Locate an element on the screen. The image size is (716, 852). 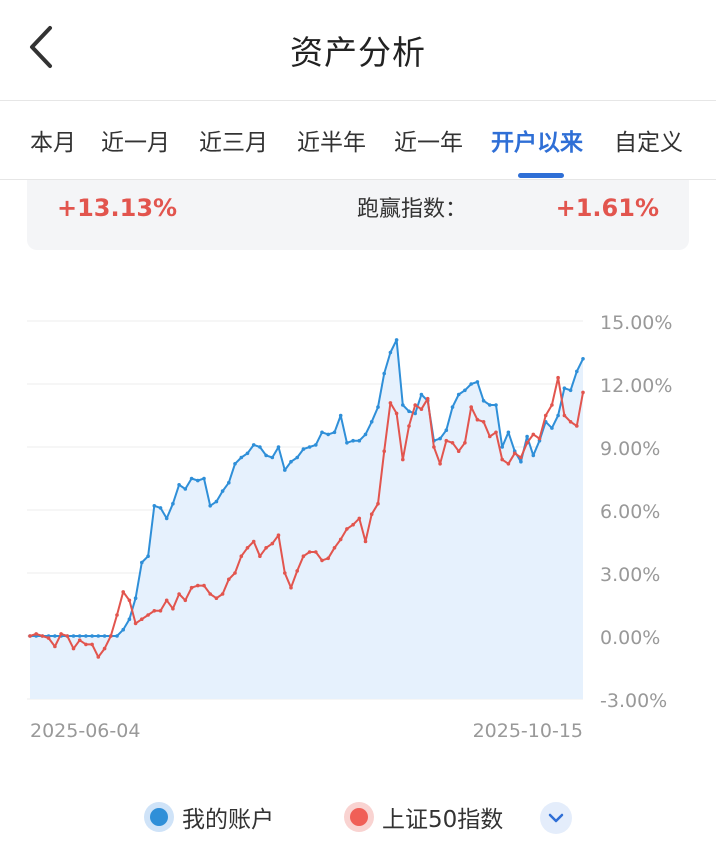
legend-account-marker is located at coordinates (159, 817).